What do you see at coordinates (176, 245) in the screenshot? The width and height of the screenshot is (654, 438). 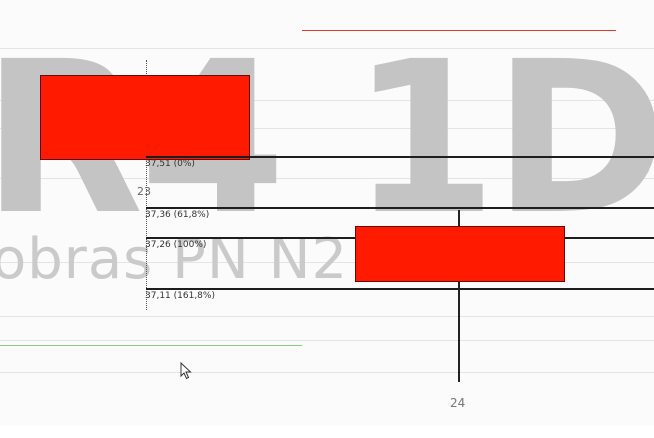 I see `fibonacci-level-label: 37,26 (100%)` at bounding box center [176, 245].